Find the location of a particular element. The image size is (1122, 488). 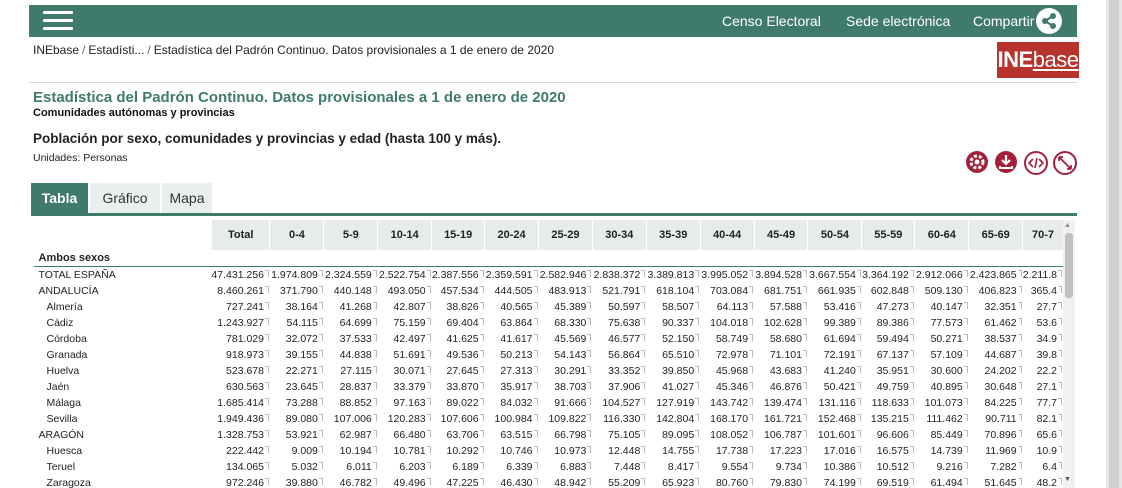

logo-base-text: base is located at coordinates (1055, 59).